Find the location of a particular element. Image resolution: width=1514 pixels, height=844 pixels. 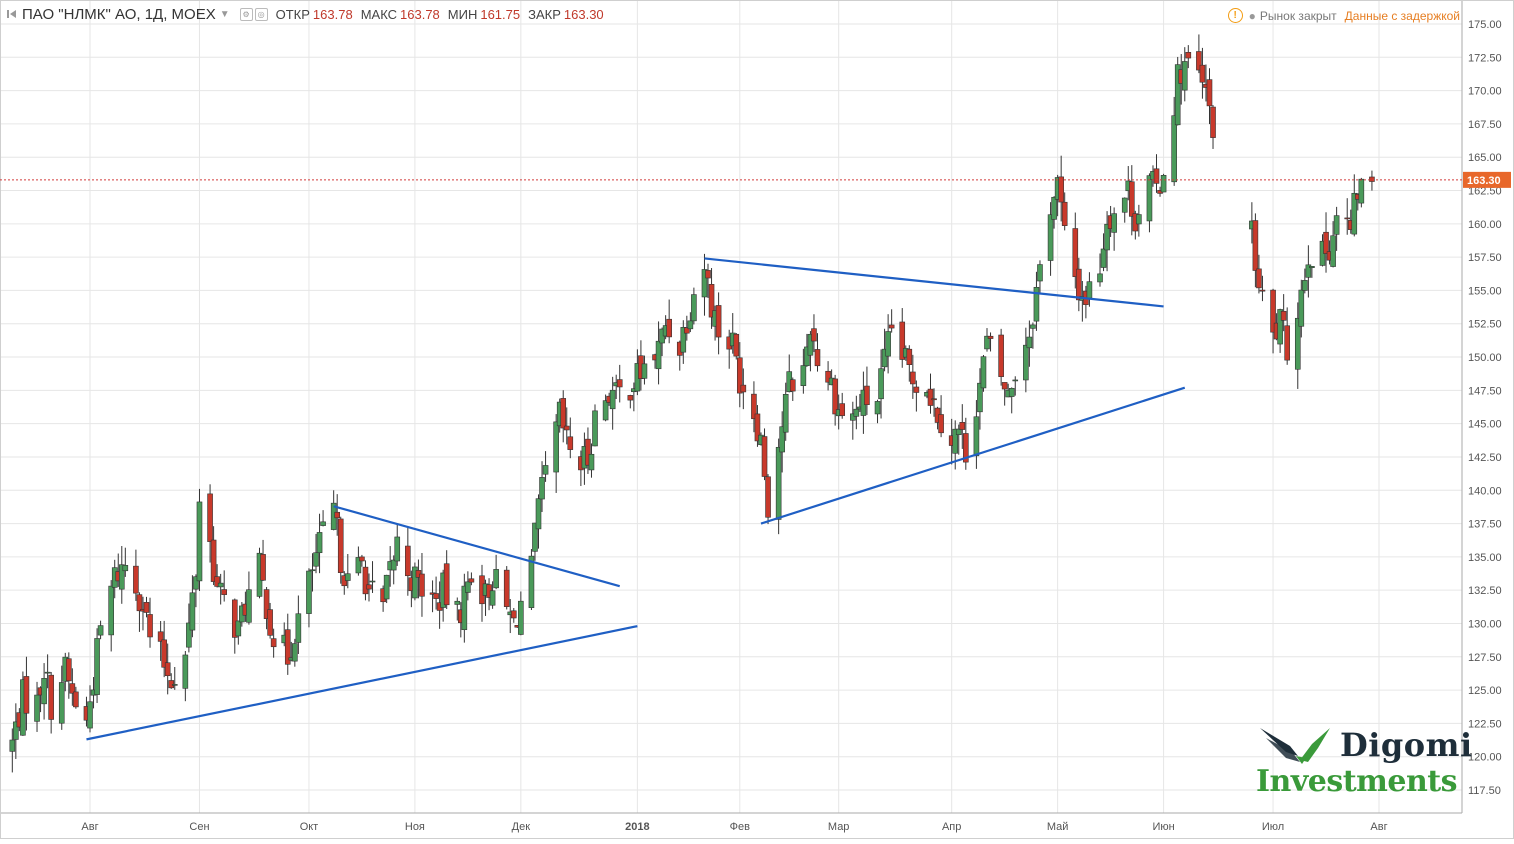

x-tick-label: Май is located at coordinates (1058, 827).